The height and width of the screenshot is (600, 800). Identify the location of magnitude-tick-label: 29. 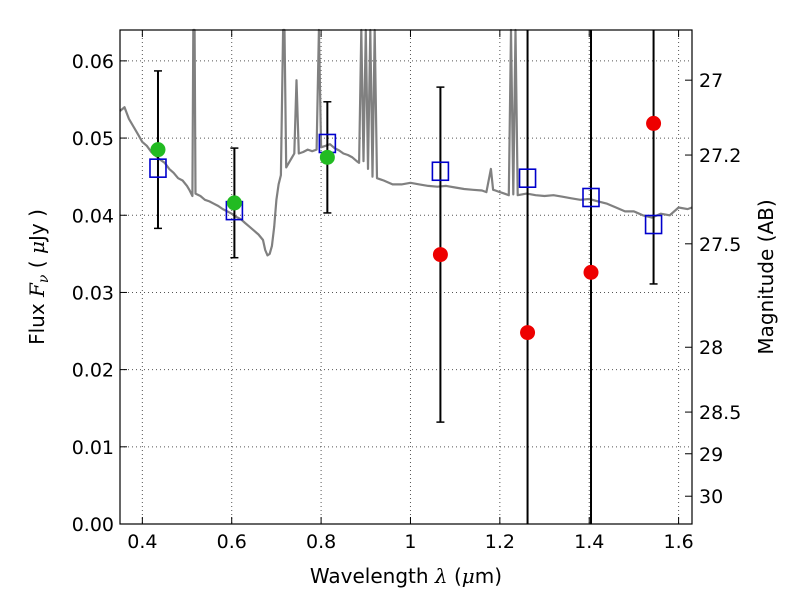
(711, 455).